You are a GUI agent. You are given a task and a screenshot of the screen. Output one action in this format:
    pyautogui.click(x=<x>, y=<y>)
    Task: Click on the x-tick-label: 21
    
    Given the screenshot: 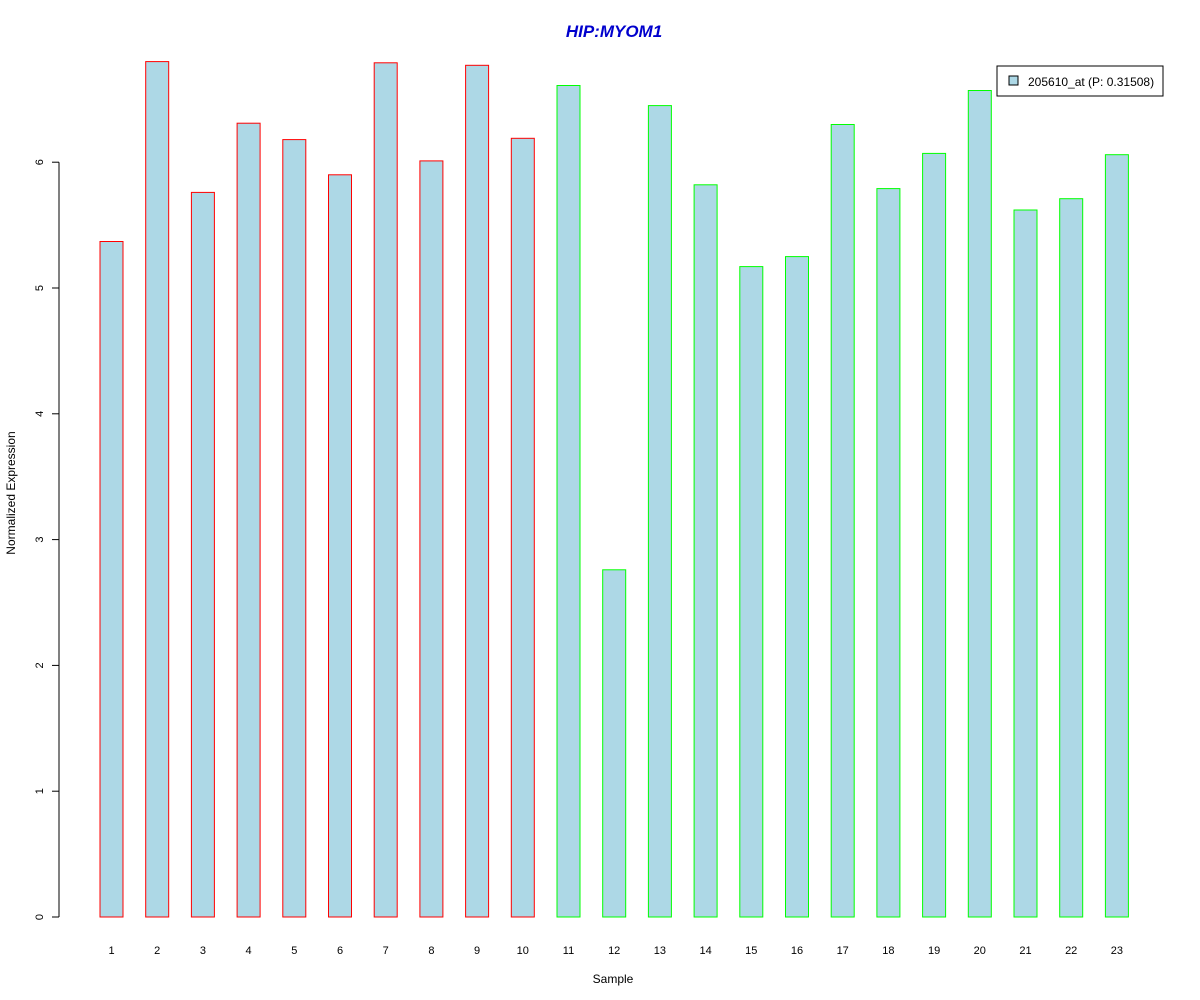 What is the action you would take?
    pyautogui.click(x=1025, y=951)
    